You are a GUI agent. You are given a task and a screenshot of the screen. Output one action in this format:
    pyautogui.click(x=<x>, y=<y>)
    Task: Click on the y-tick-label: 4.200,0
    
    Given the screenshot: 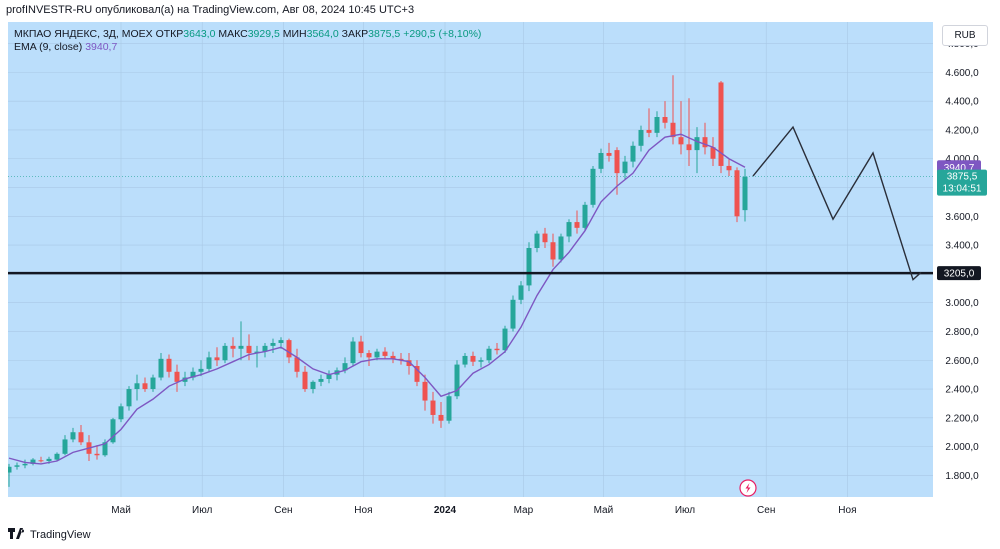 What is the action you would take?
    pyautogui.click(x=962, y=130)
    